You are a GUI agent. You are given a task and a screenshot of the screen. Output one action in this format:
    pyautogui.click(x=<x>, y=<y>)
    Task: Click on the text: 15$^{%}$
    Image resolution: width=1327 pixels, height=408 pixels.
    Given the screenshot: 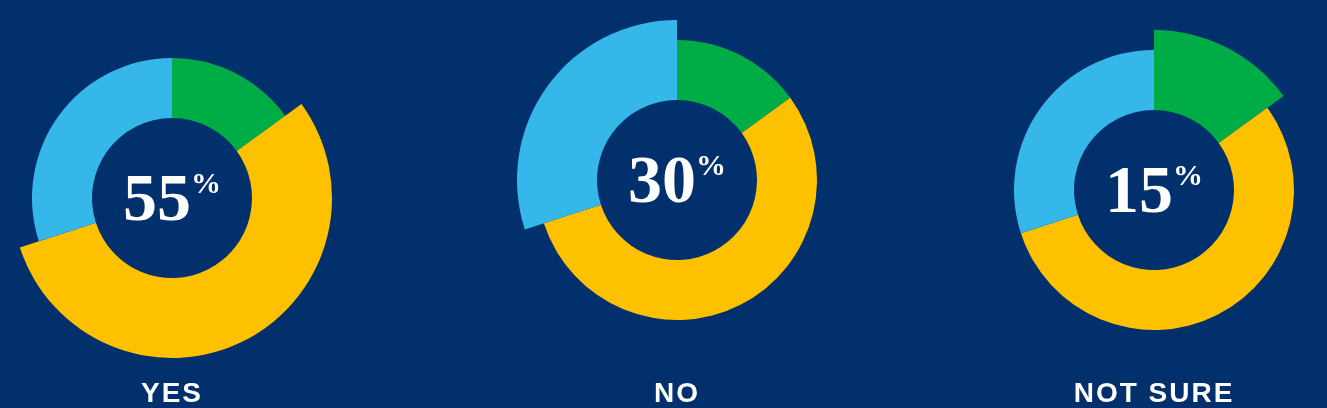 What is the action you would take?
    pyautogui.click(x=1154, y=189)
    